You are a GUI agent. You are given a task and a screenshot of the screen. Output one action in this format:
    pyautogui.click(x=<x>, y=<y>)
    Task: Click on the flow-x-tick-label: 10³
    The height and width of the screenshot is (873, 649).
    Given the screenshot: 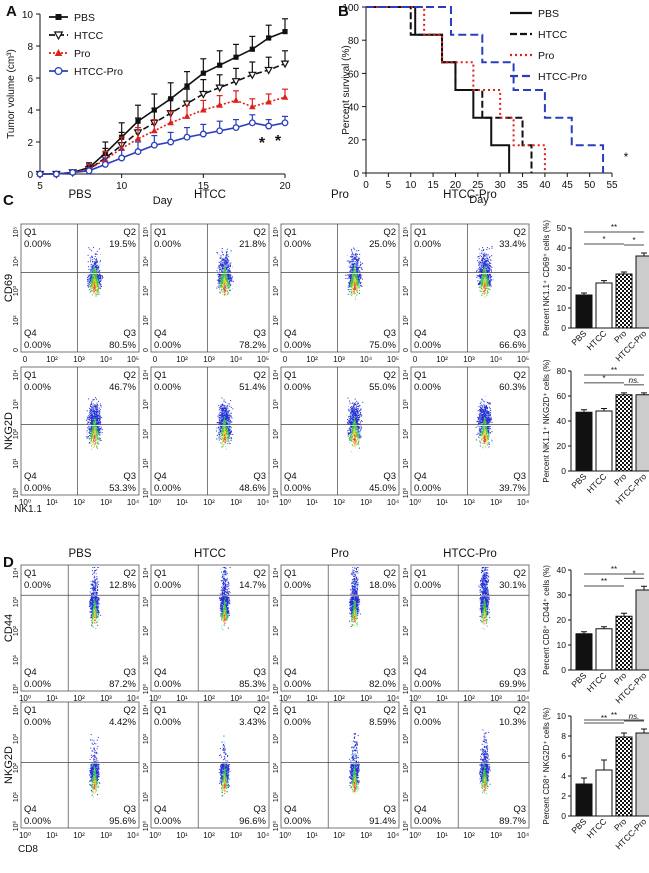 What is the action you would take?
    pyautogui.click(x=79, y=359)
    